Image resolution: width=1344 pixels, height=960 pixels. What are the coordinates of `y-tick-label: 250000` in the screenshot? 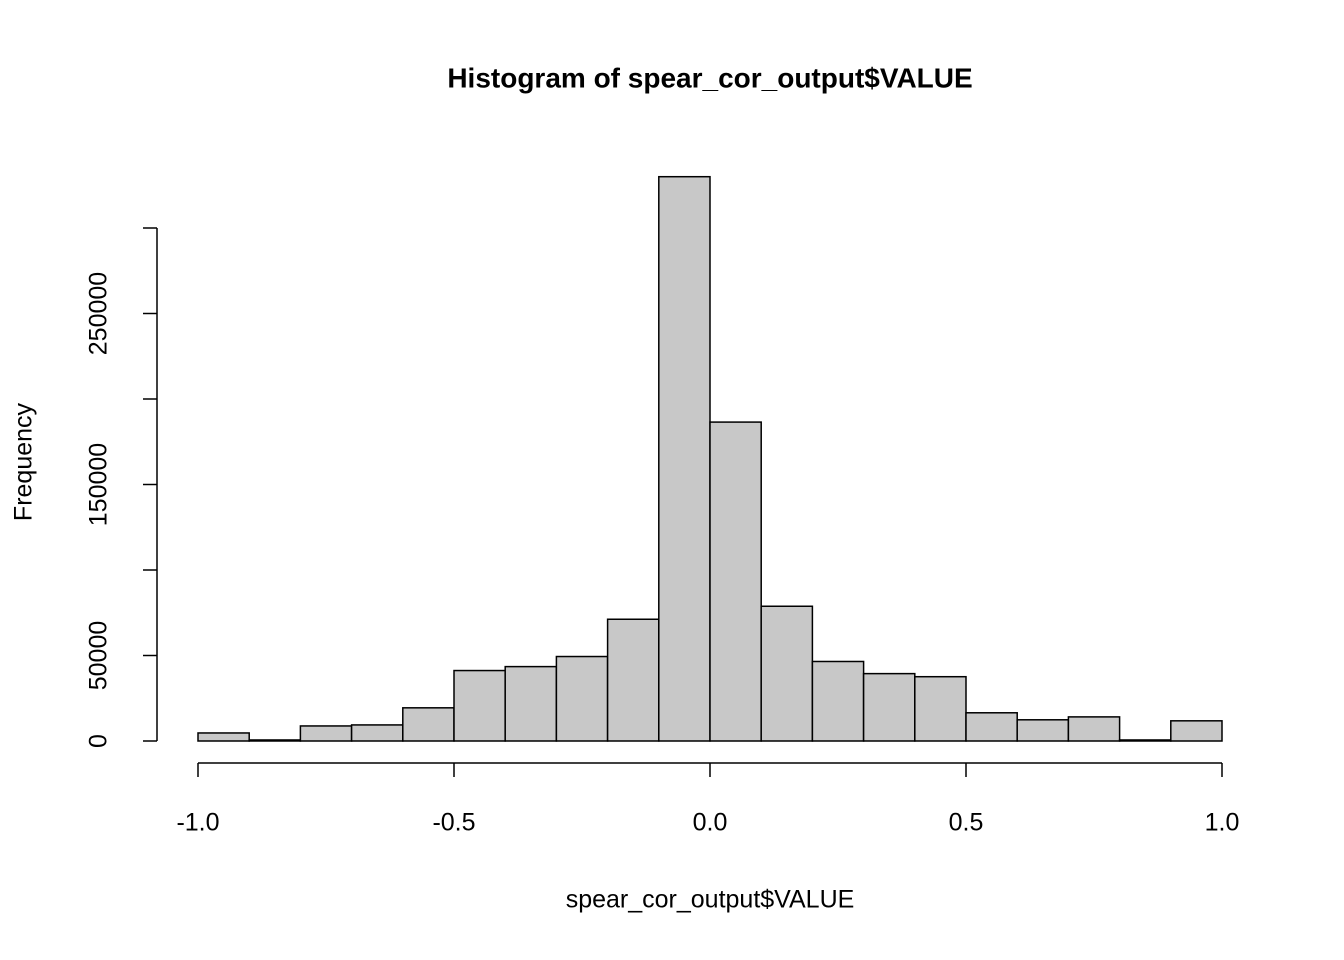 It's located at (99, 313).